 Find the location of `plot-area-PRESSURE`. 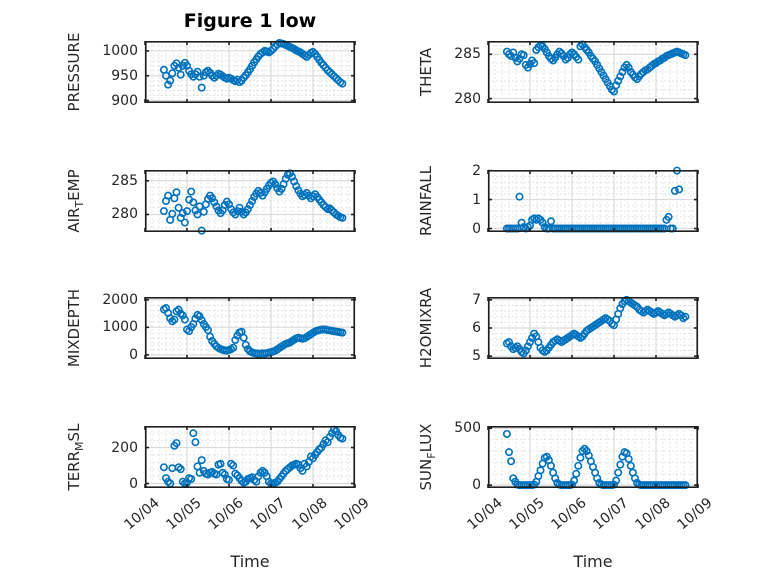

plot-area-PRESSURE is located at coordinates (250, 71).